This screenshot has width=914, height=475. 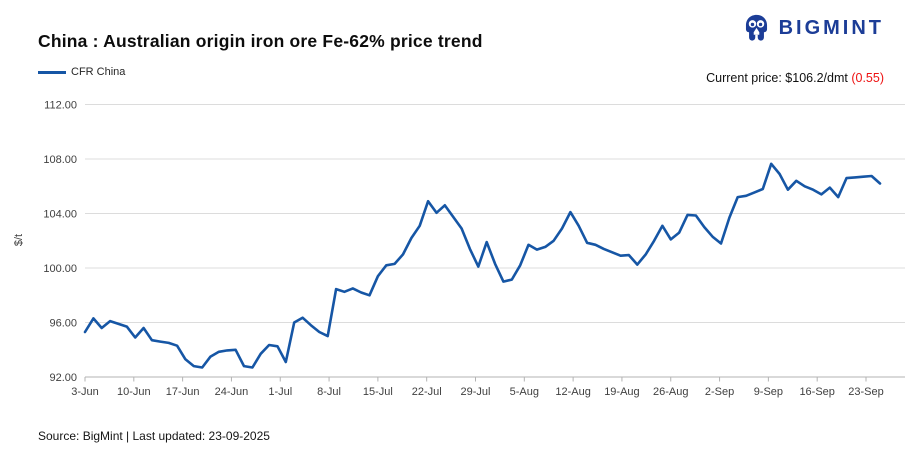 I want to click on x-tick-label: 29-Jul, so click(x=476, y=392).